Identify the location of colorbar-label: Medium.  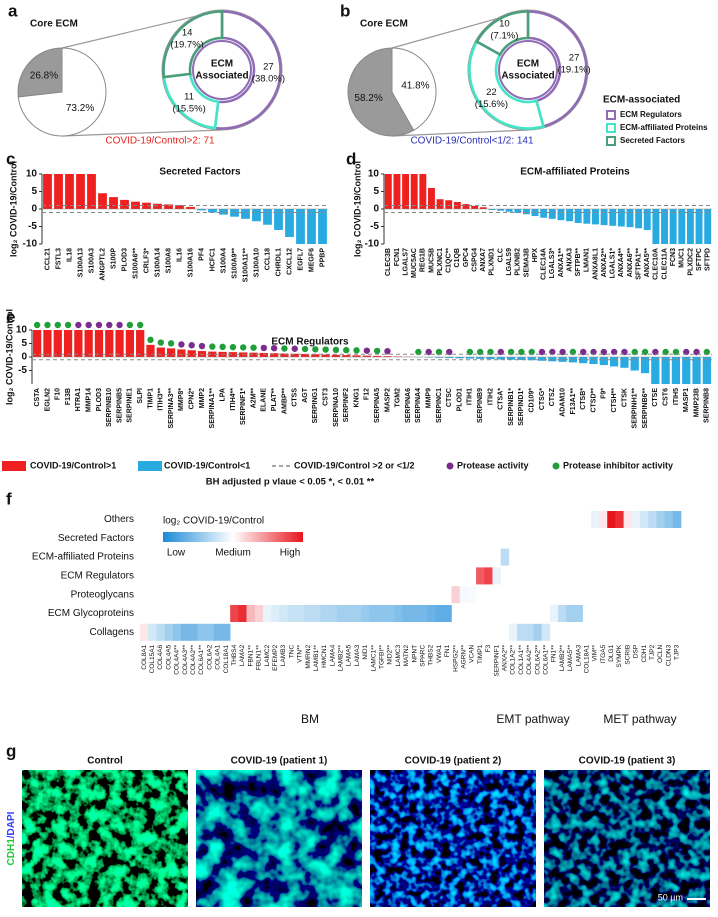
(233, 553).